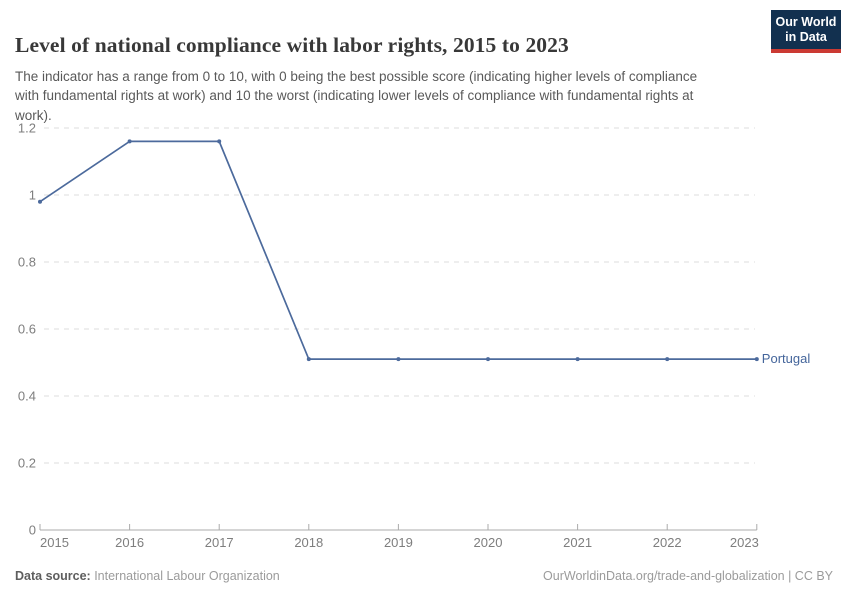 Image resolution: width=850 pixels, height=600 pixels. Describe the element at coordinates (744, 542) in the screenshot. I see `x-tick-label: 2023` at that location.